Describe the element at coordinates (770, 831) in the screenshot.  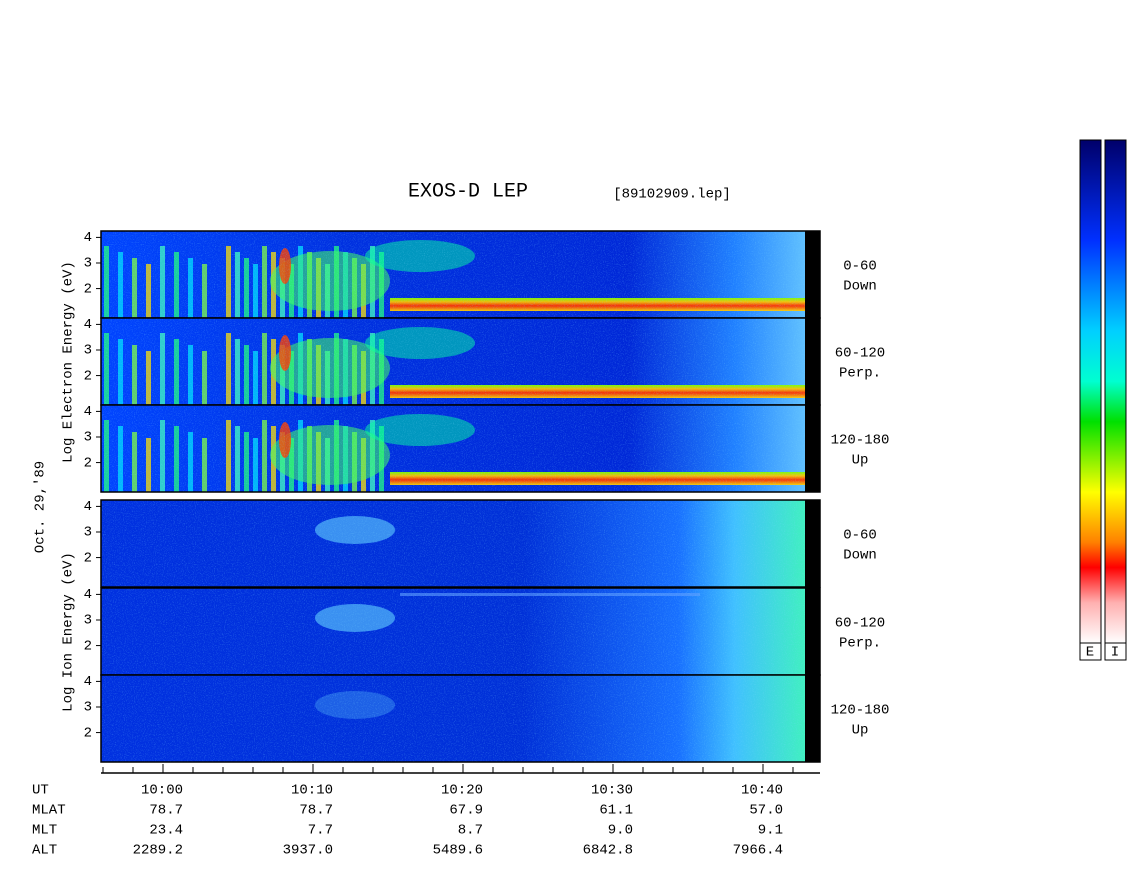
I see `ephemeris-value: 9.1` at that location.